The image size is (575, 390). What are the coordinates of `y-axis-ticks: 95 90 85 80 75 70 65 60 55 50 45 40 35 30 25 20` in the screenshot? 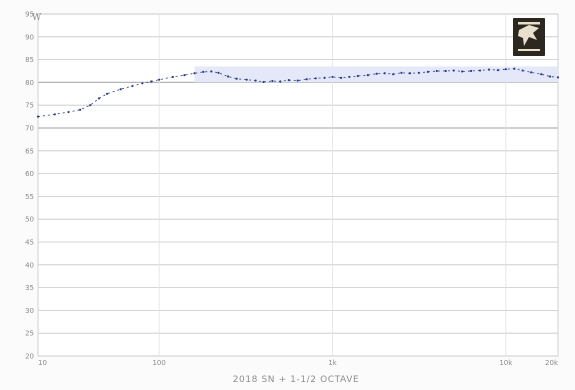 It's located at (29, 186).